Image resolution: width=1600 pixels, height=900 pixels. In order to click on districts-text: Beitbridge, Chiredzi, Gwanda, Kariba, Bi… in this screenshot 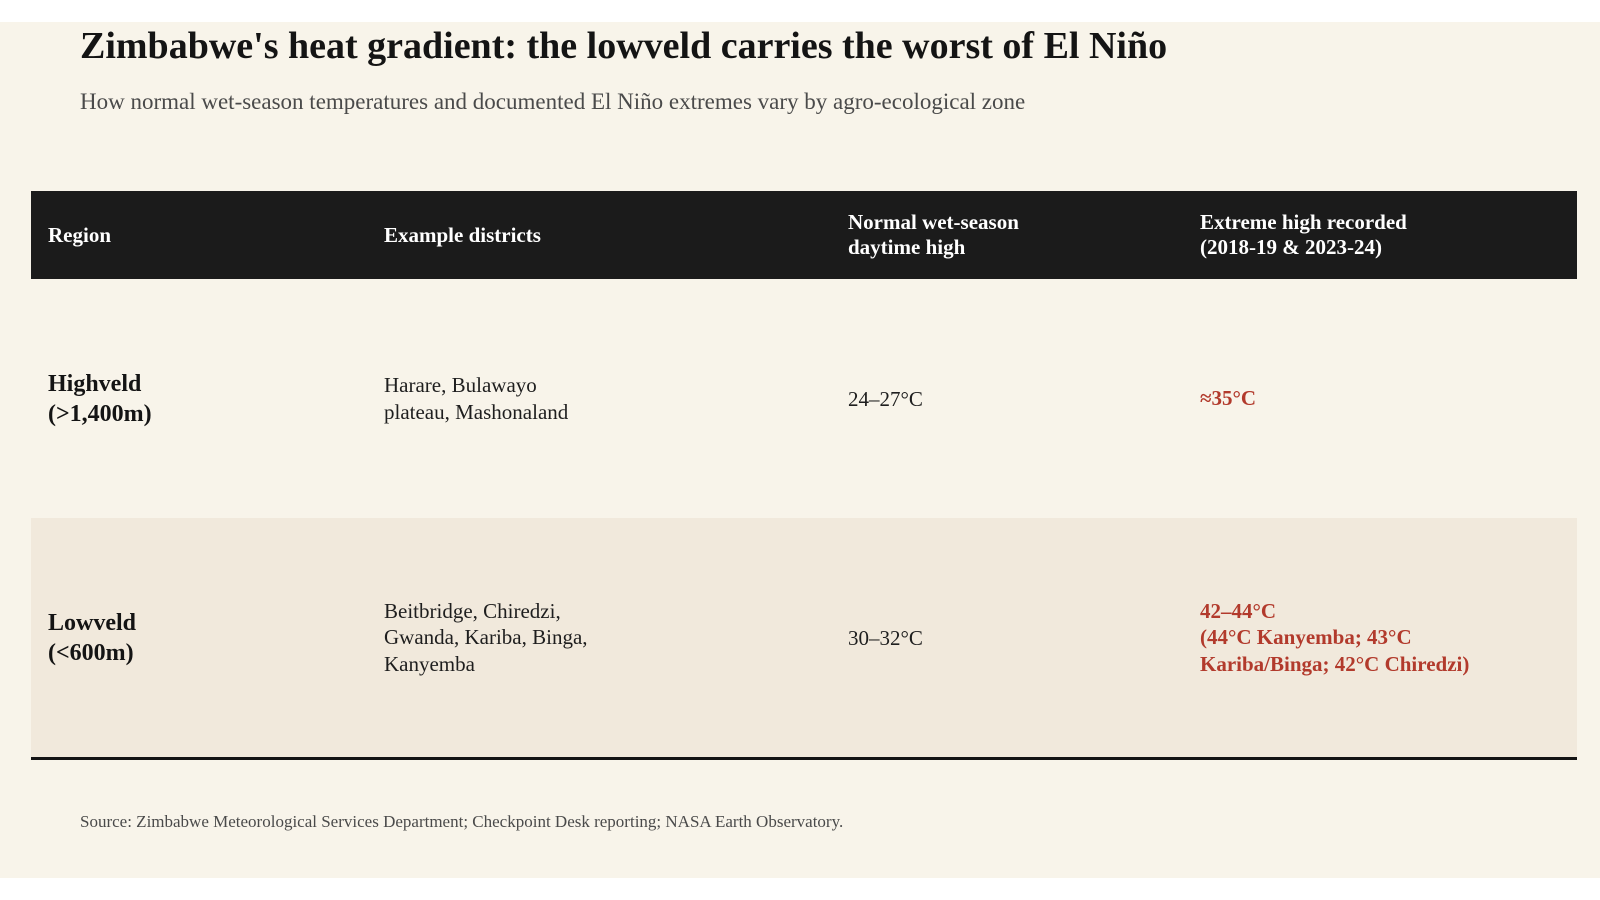, I will do `click(486, 637)`.